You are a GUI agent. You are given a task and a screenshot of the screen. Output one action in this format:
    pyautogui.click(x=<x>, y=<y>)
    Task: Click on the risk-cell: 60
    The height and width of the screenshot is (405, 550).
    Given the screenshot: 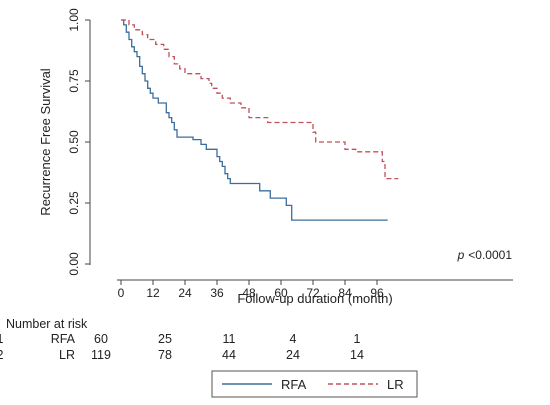 What is the action you would take?
    pyautogui.click(x=101, y=339)
    